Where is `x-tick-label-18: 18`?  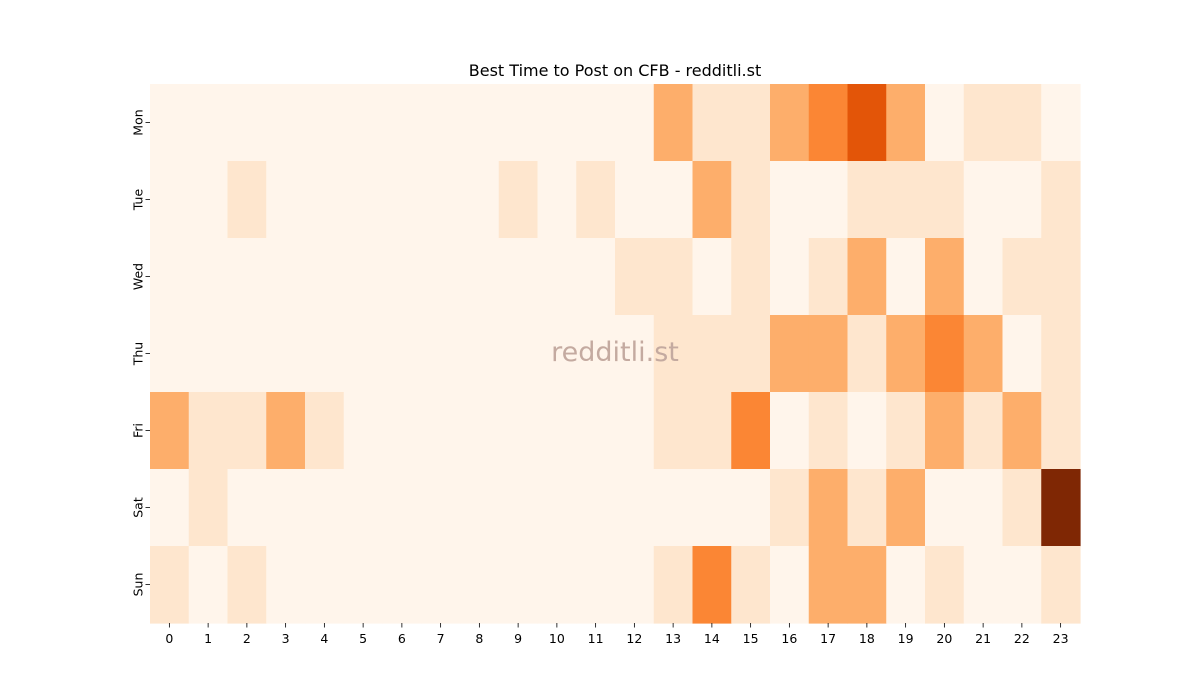 x-tick-label-18: 18 is located at coordinates (867, 638).